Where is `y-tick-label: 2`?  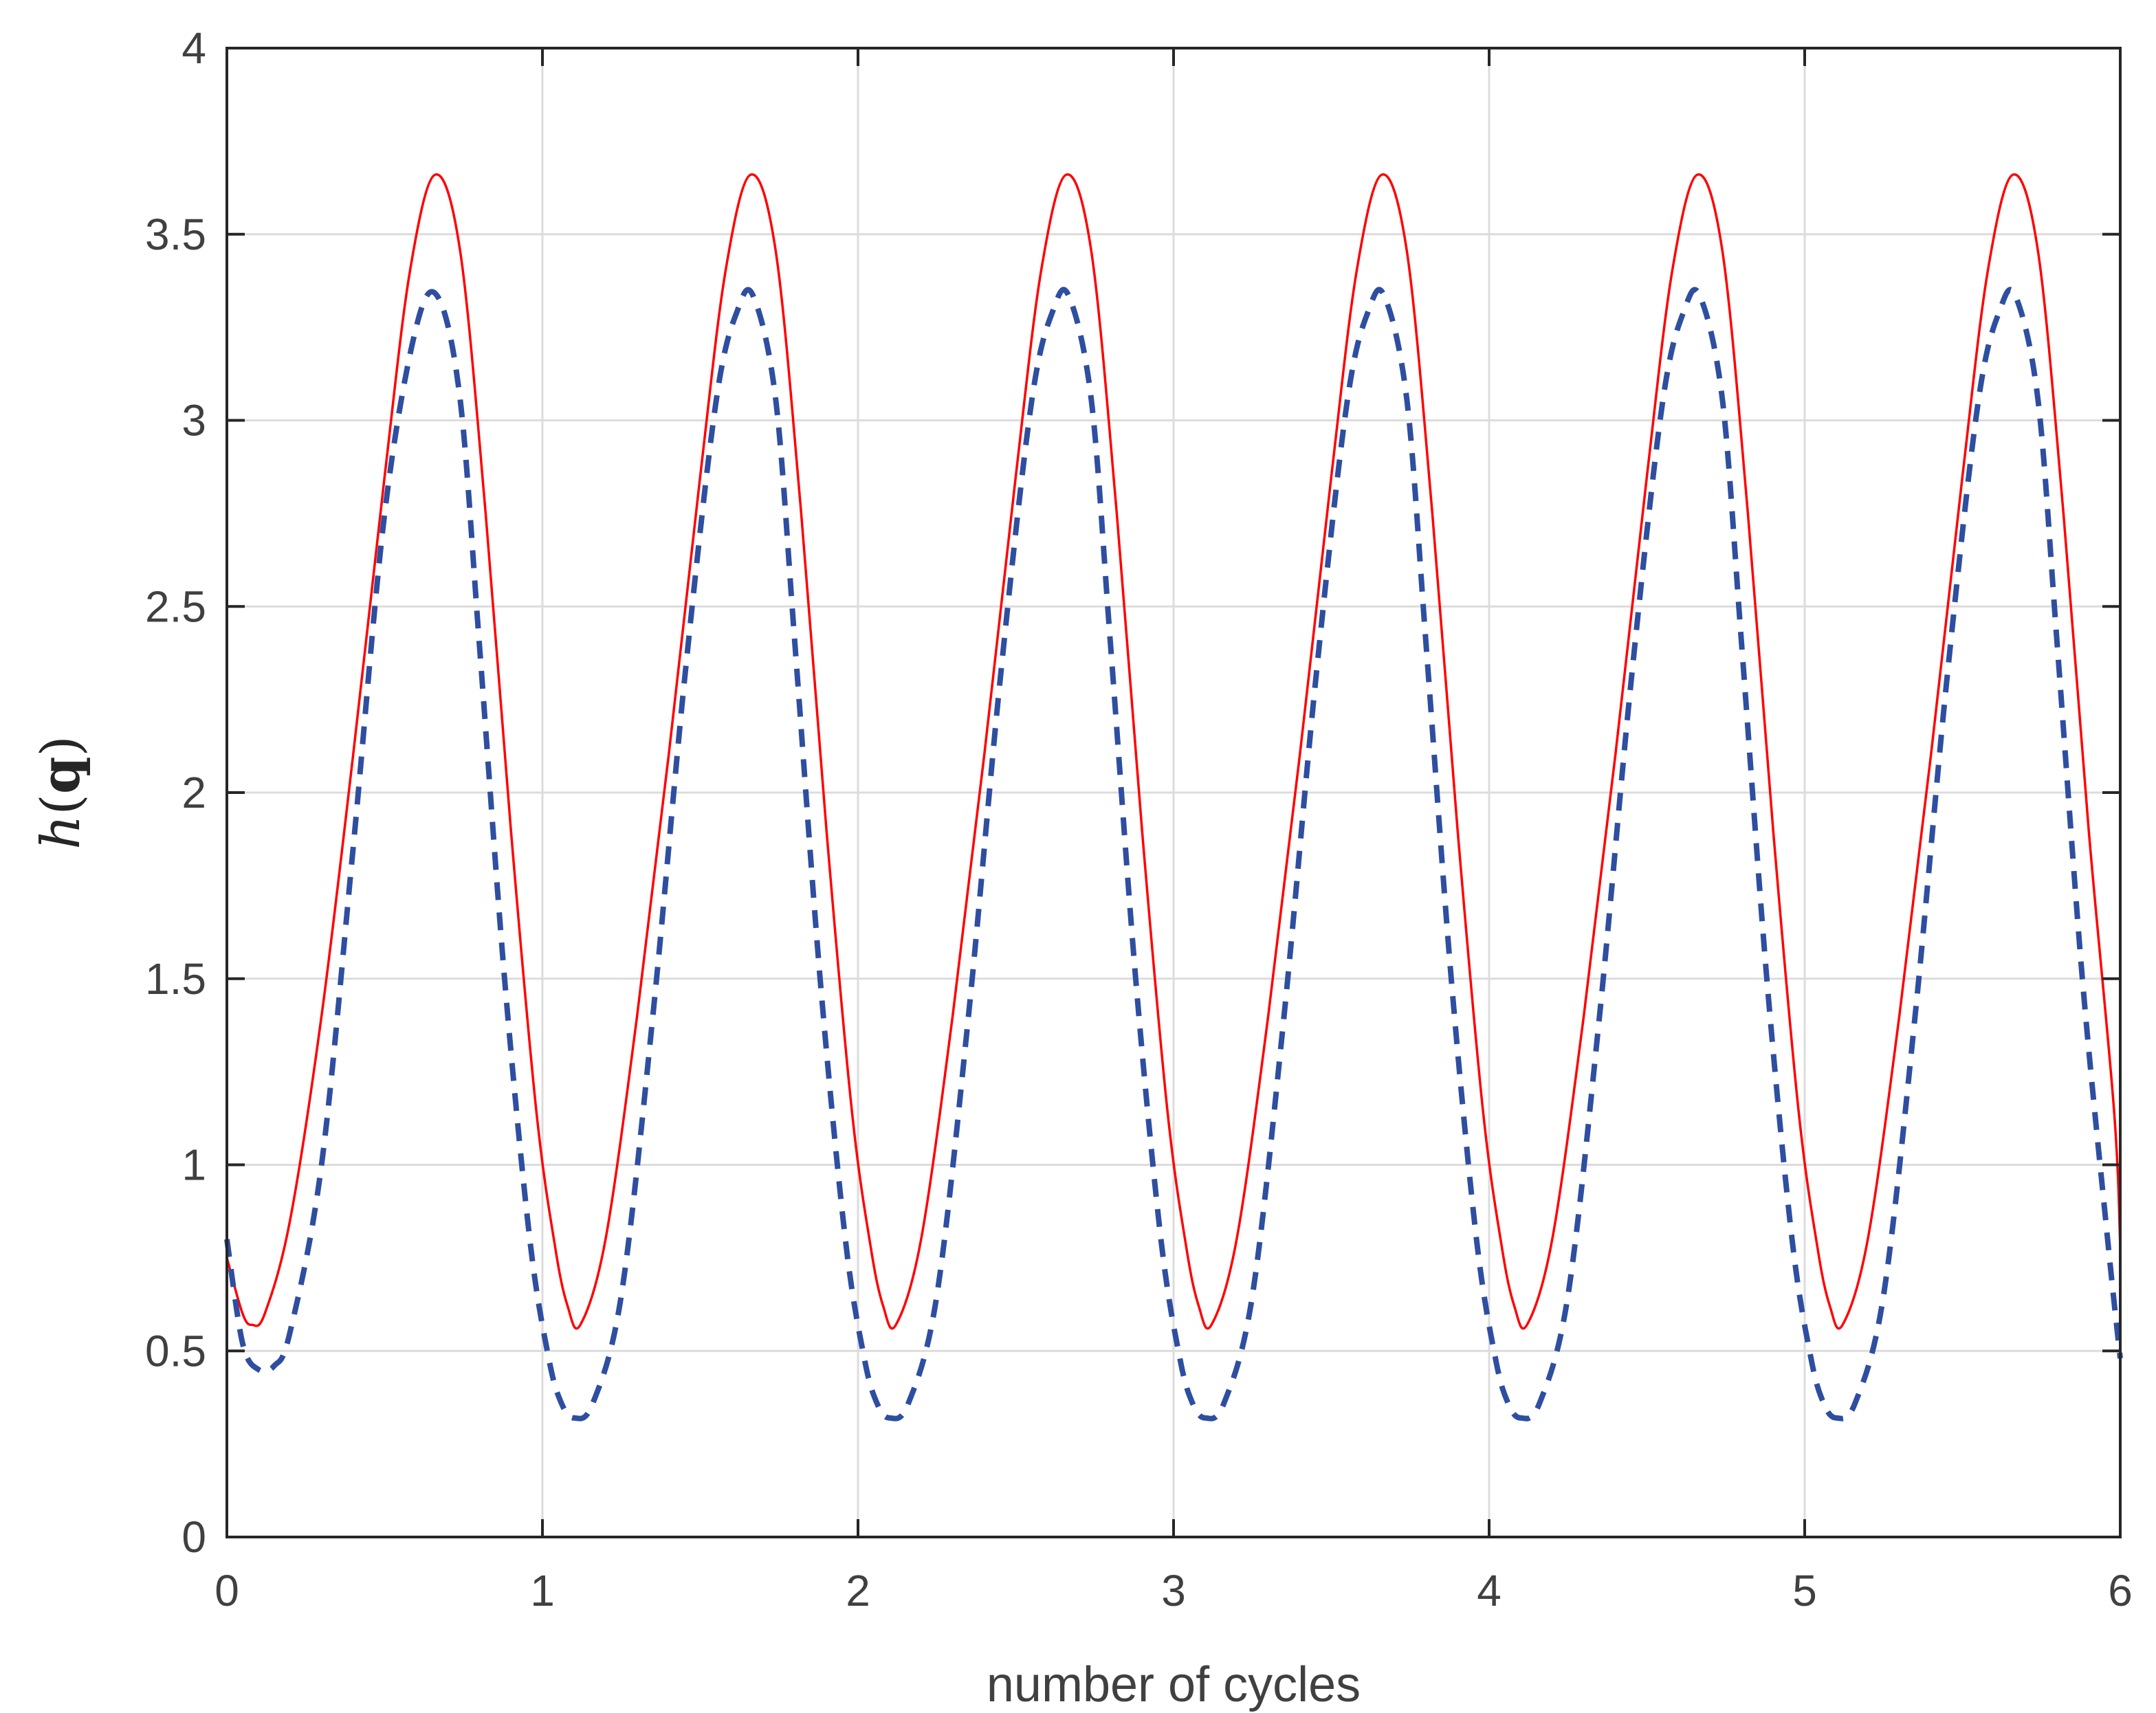 y-tick-label: 2 is located at coordinates (194, 793).